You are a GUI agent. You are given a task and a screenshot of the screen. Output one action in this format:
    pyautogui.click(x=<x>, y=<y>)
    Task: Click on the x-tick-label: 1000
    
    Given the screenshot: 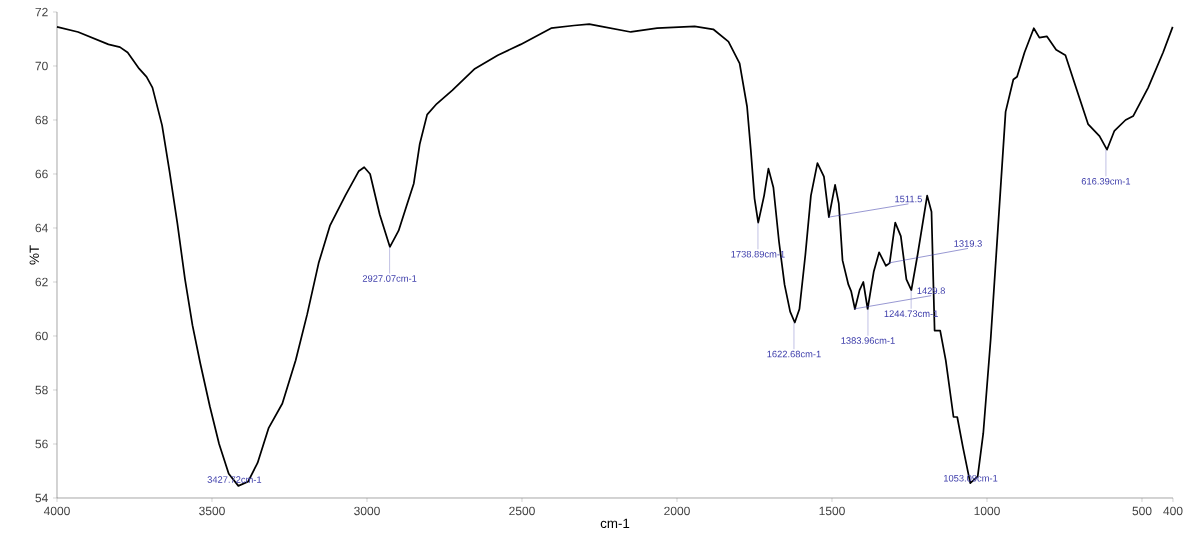 What is the action you would take?
    pyautogui.click(x=987, y=511)
    